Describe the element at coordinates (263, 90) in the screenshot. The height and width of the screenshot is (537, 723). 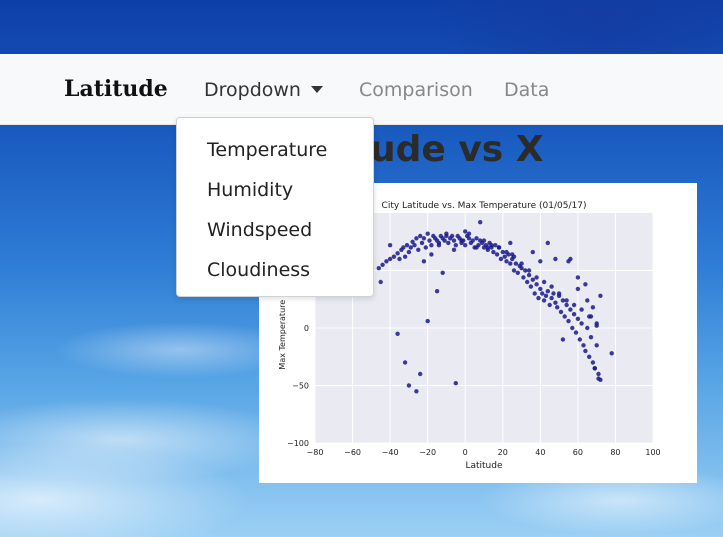
I see `dropdown-toggle: Dropdown` at that location.